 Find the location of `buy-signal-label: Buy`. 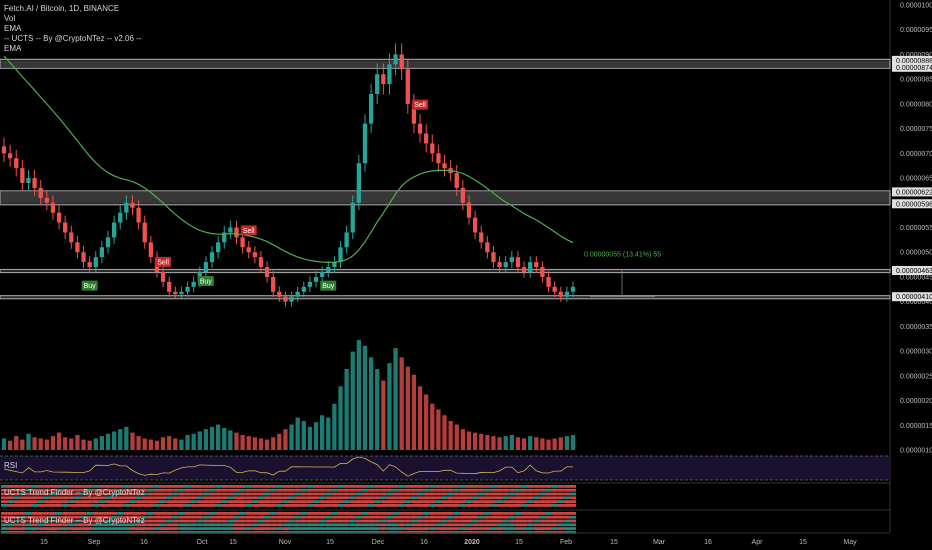

buy-signal-label: Buy is located at coordinates (90, 286).